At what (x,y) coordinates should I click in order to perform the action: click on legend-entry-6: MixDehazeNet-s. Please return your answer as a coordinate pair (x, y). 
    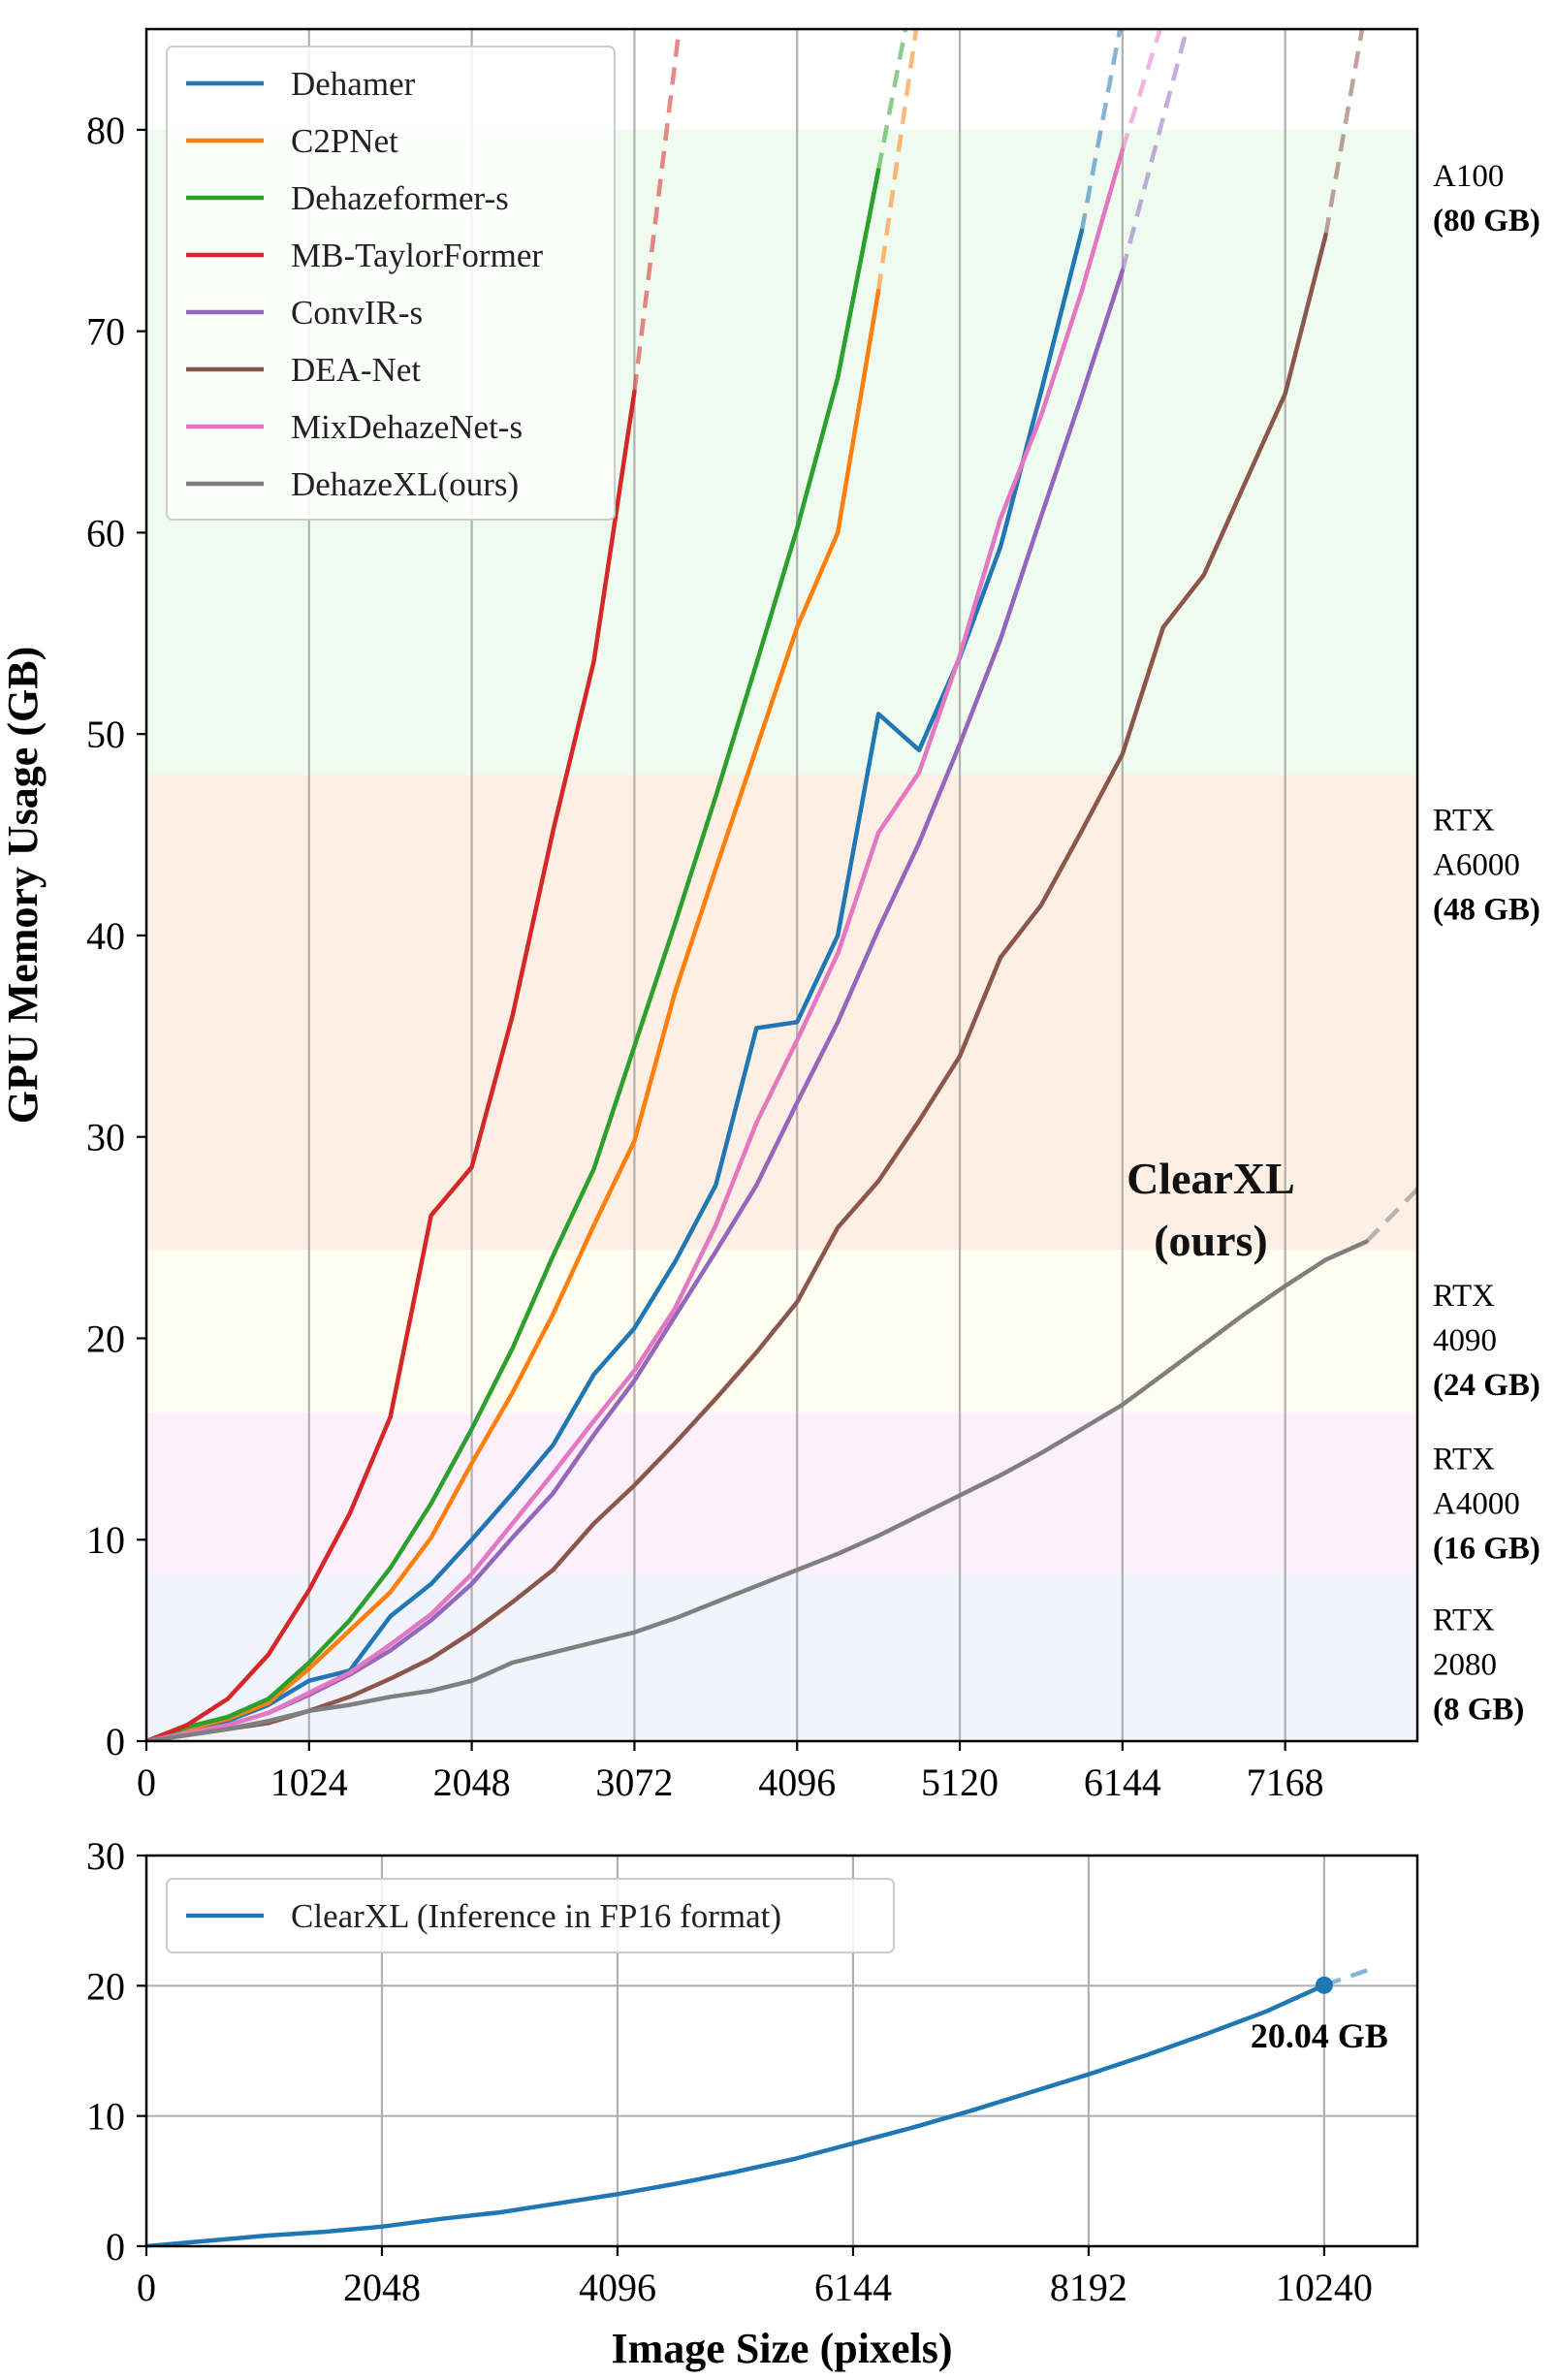
    Looking at the image, I should click on (407, 427).